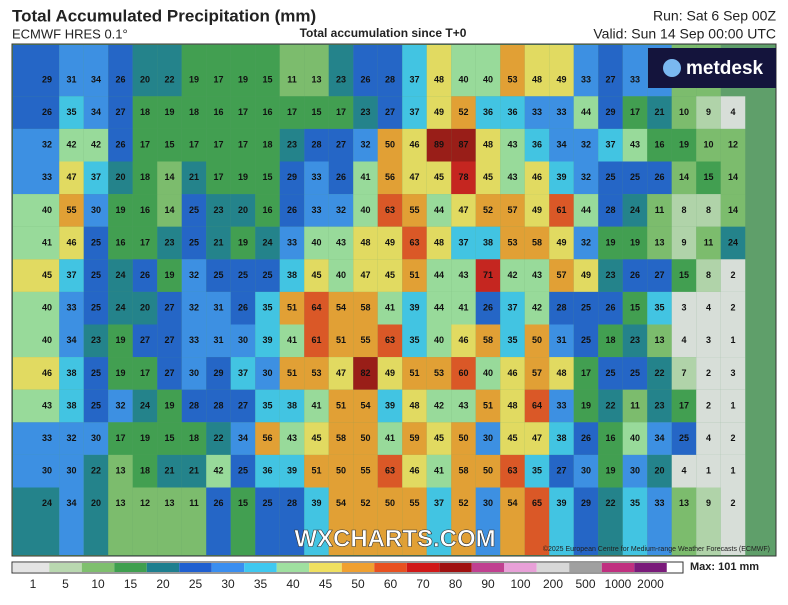 This screenshot has width=788, height=605. What do you see at coordinates (488, 275) in the screenshot?
I see `precip-value: 71` at bounding box center [488, 275].